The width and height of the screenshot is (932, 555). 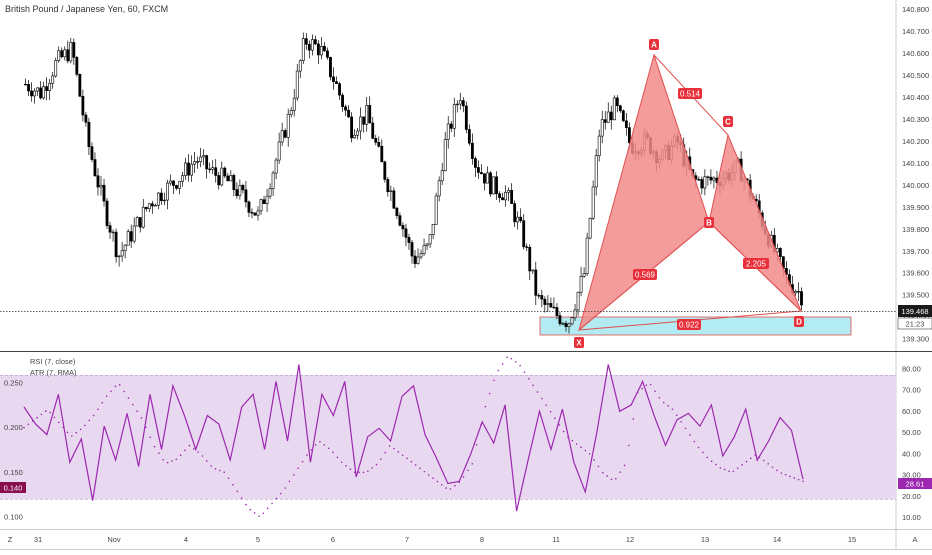 What do you see at coordinates (445, 539) in the screenshot?
I see `time-axis: 31 Nov 4 5 6 7 8 11 12 13 14 15` at bounding box center [445, 539].